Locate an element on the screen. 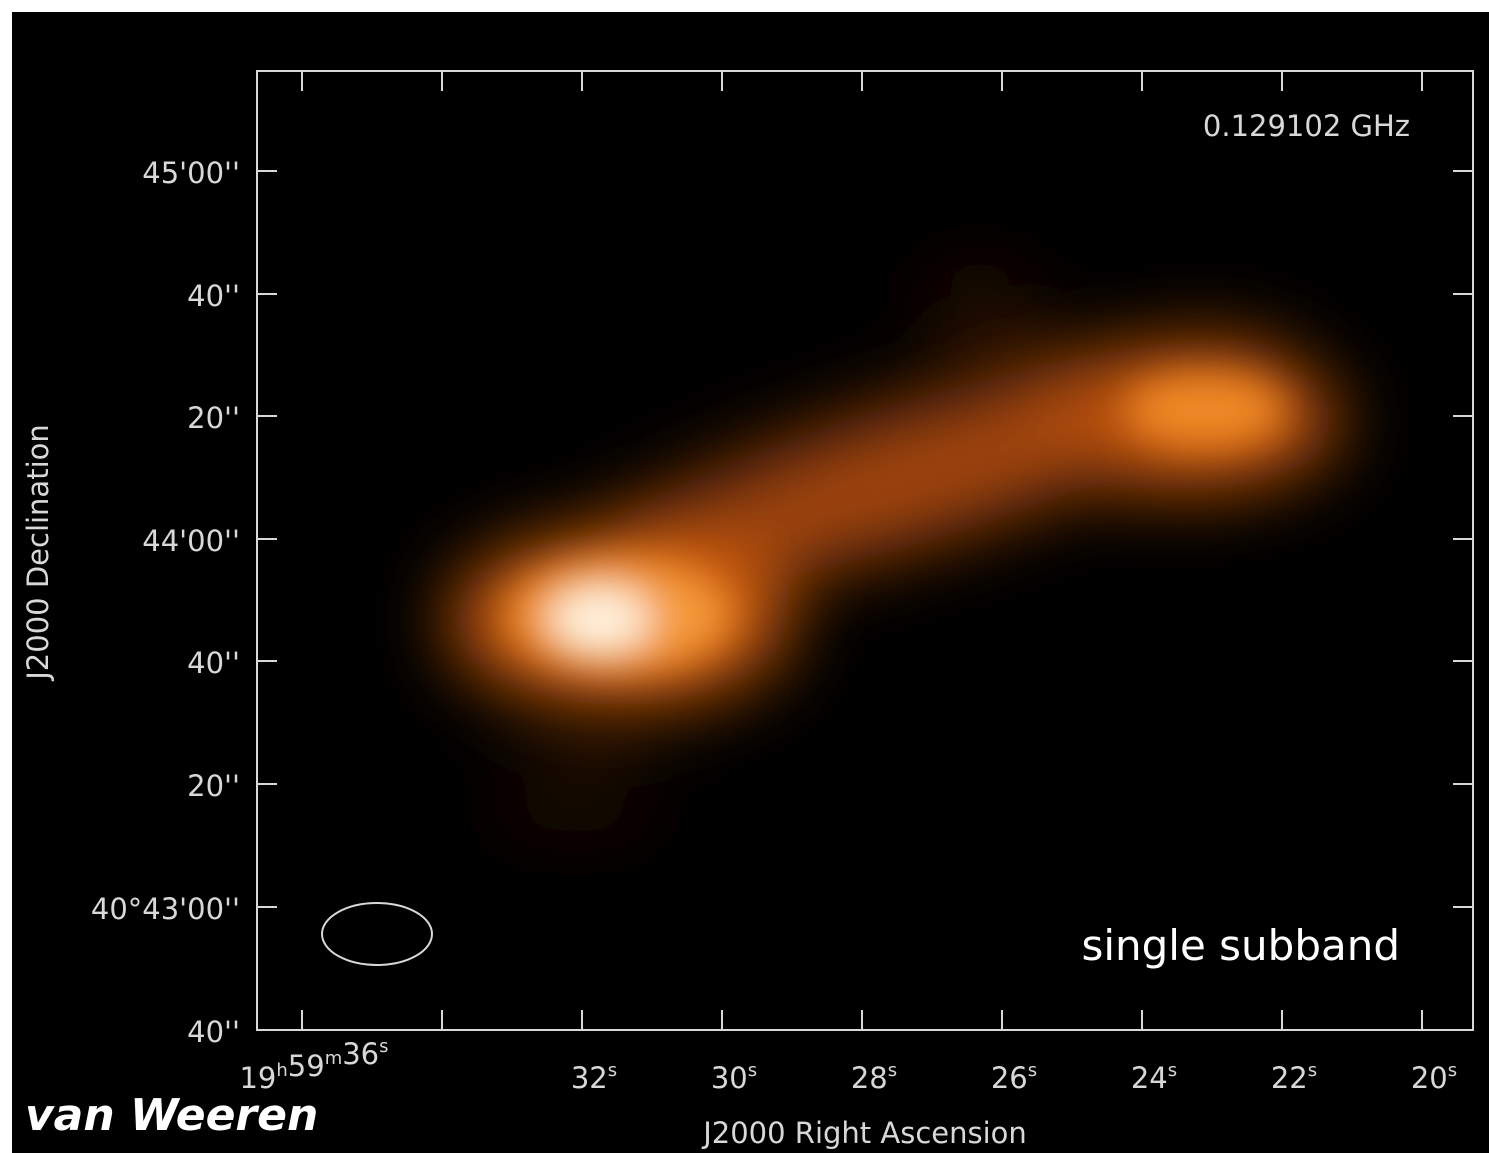  y-tick-label: 45'00'' is located at coordinates (191, 173).